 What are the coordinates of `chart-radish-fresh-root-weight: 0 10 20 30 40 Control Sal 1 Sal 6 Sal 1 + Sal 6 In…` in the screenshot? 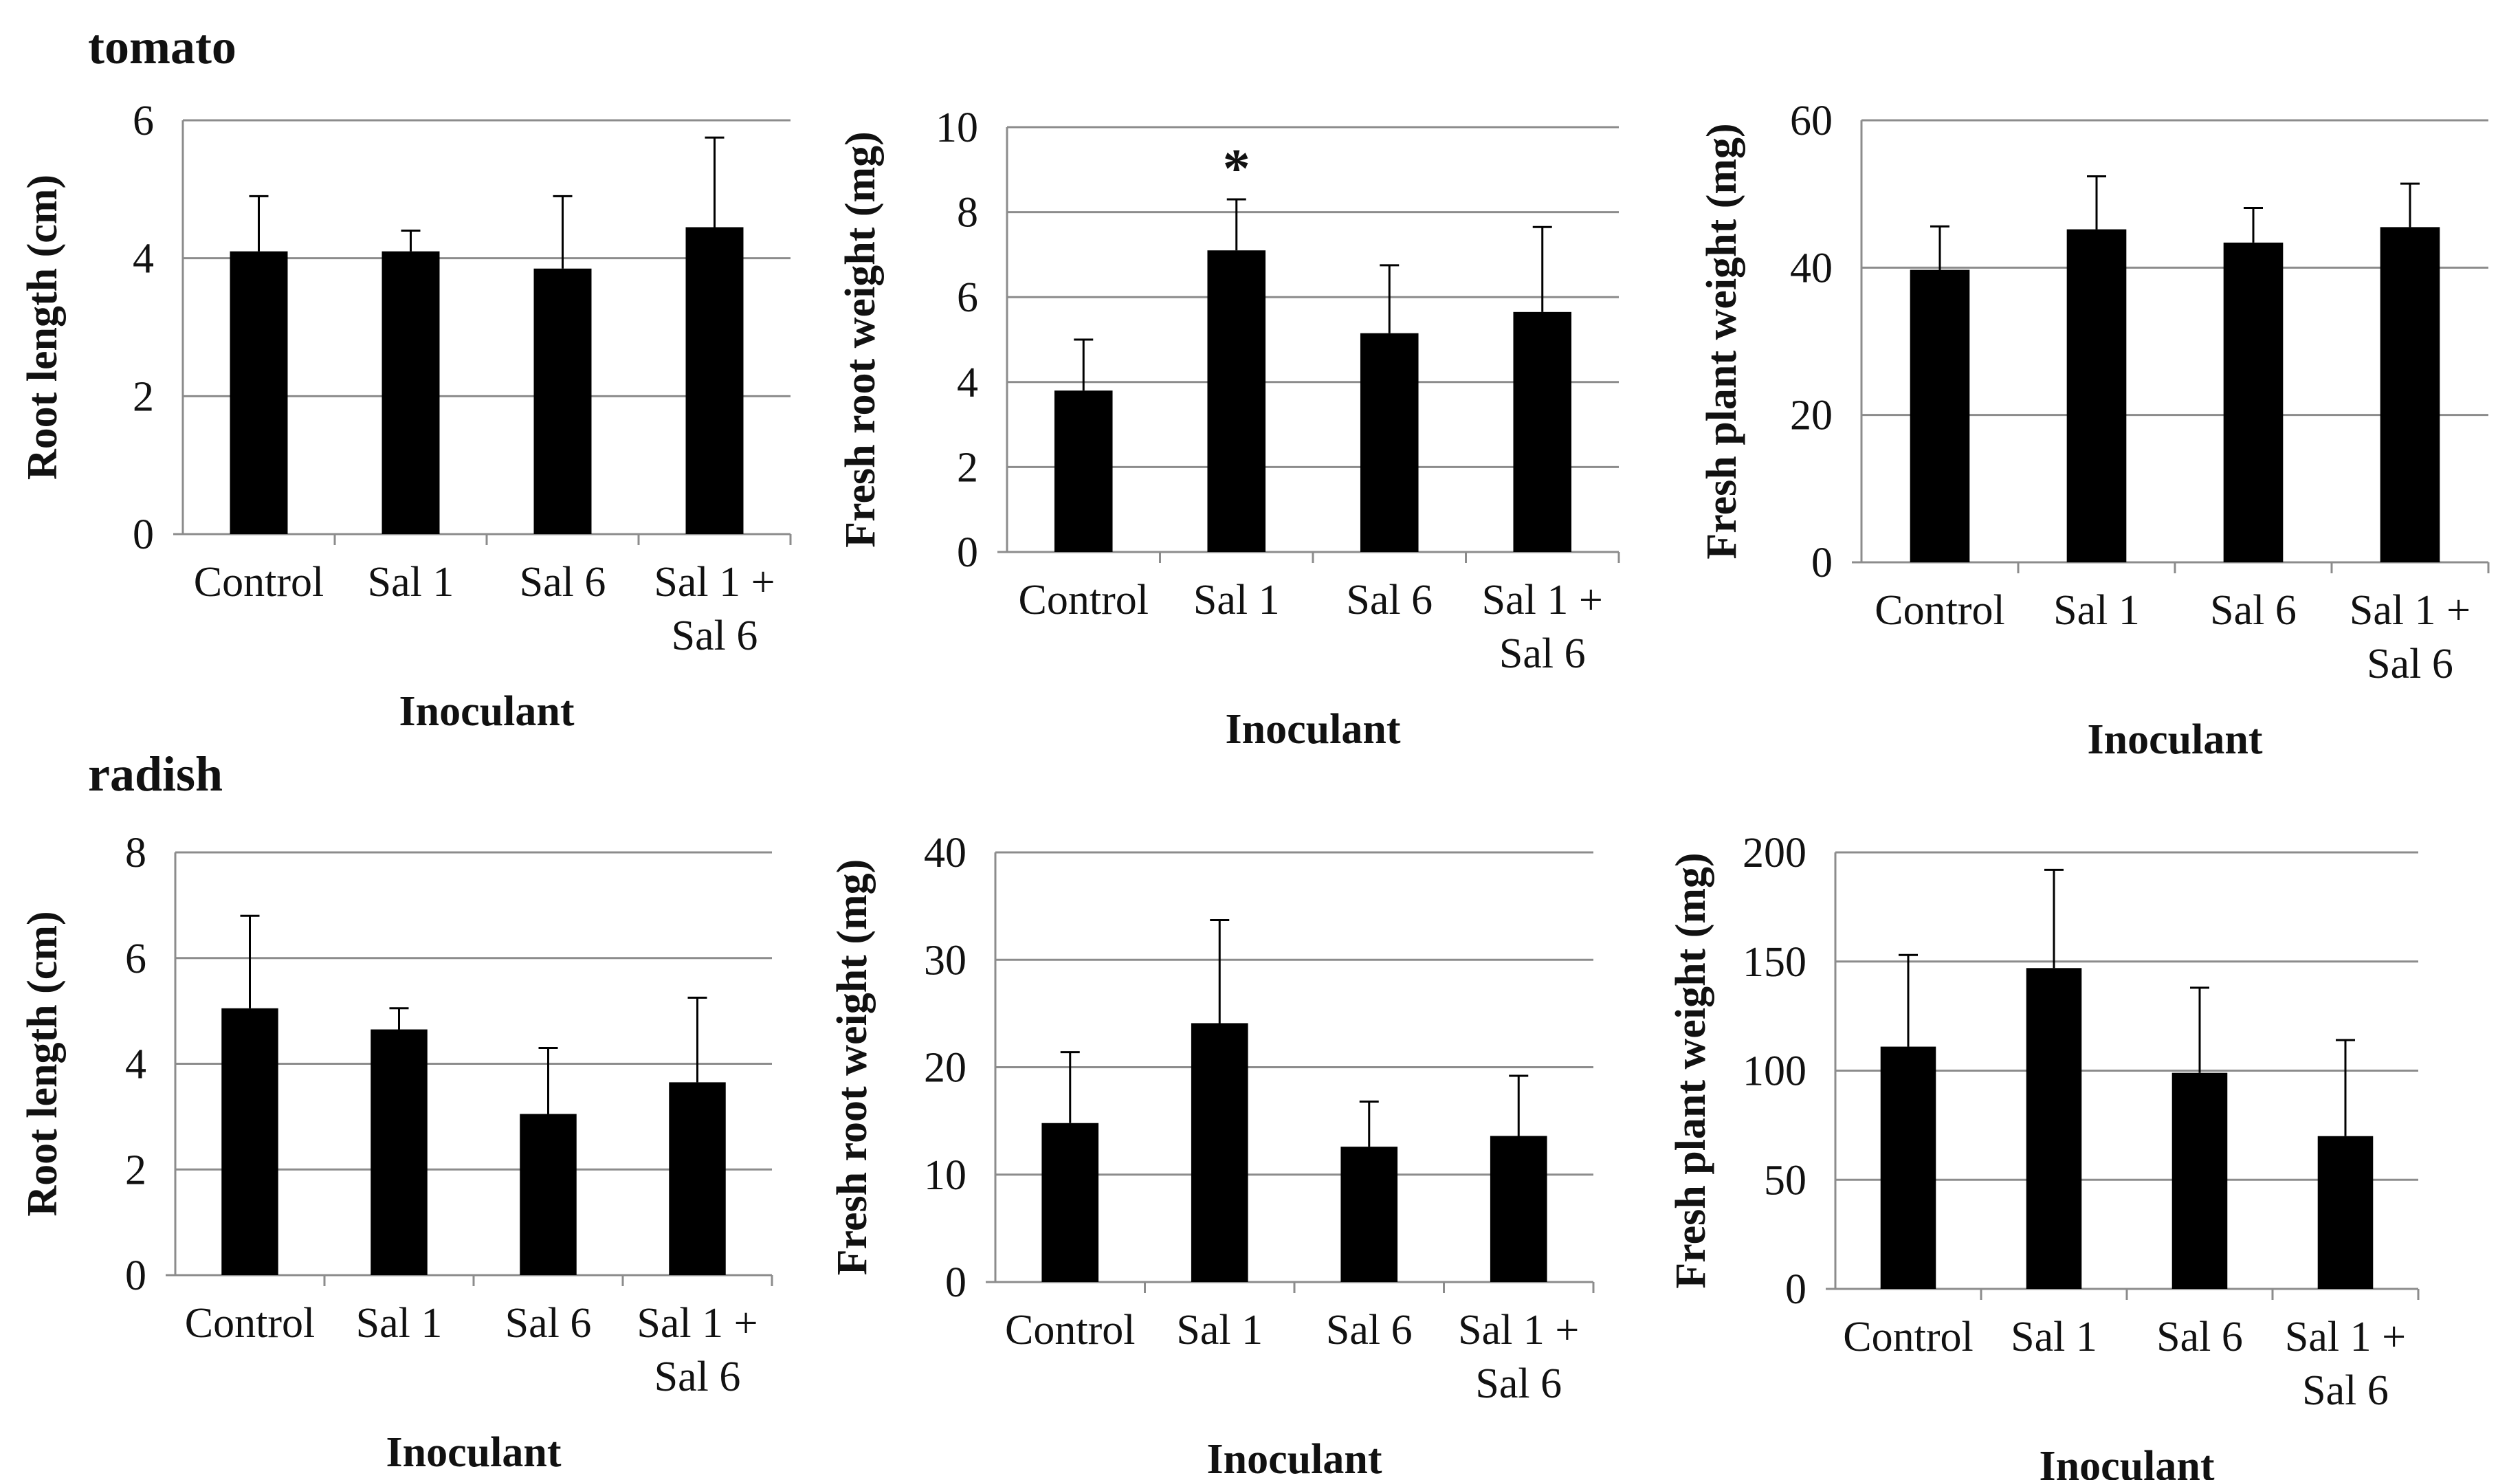 It's located at (1212, 1155).